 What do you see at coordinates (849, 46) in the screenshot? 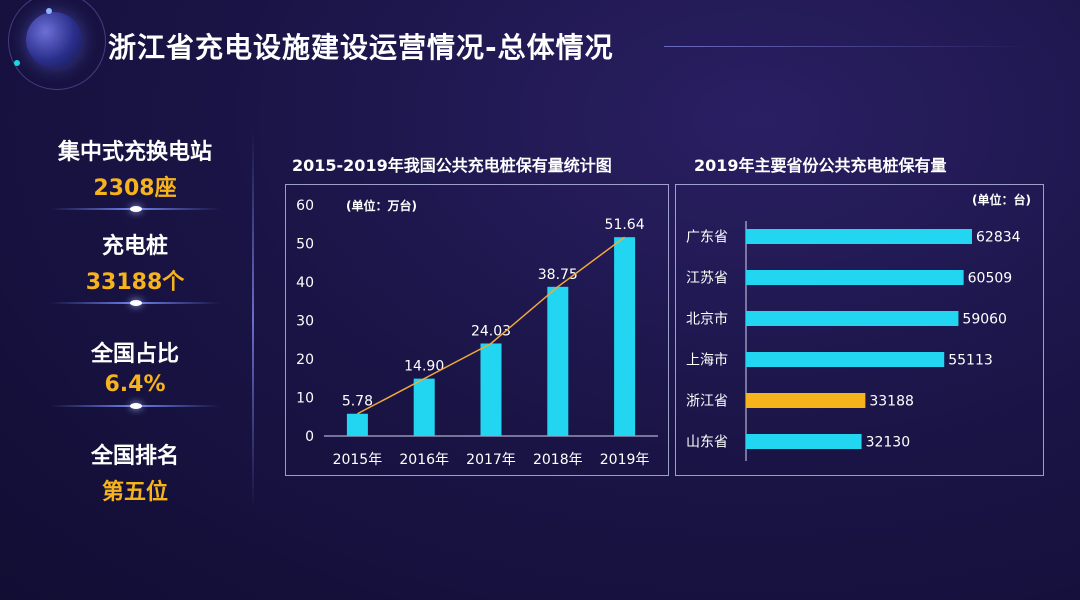
I see `title-divider` at bounding box center [849, 46].